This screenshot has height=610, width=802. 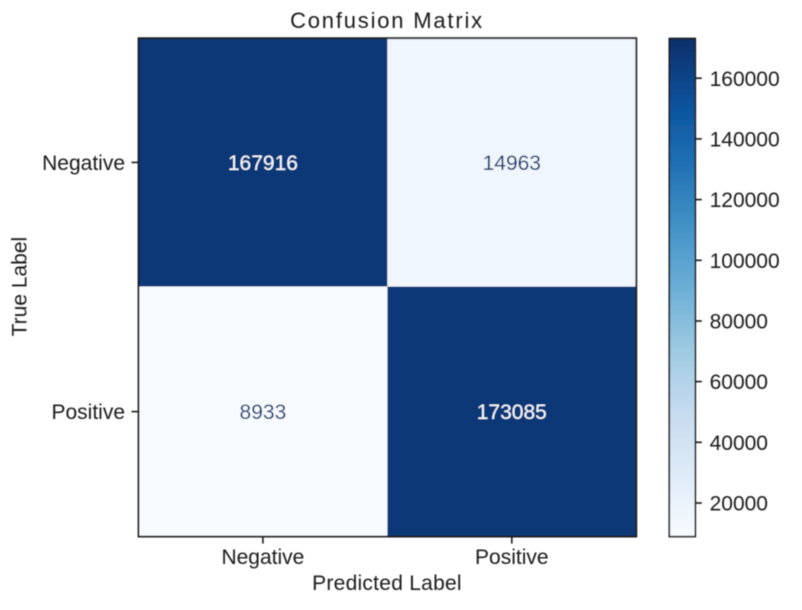 I want to click on svg-text: 20000, so click(x=739, y=504).